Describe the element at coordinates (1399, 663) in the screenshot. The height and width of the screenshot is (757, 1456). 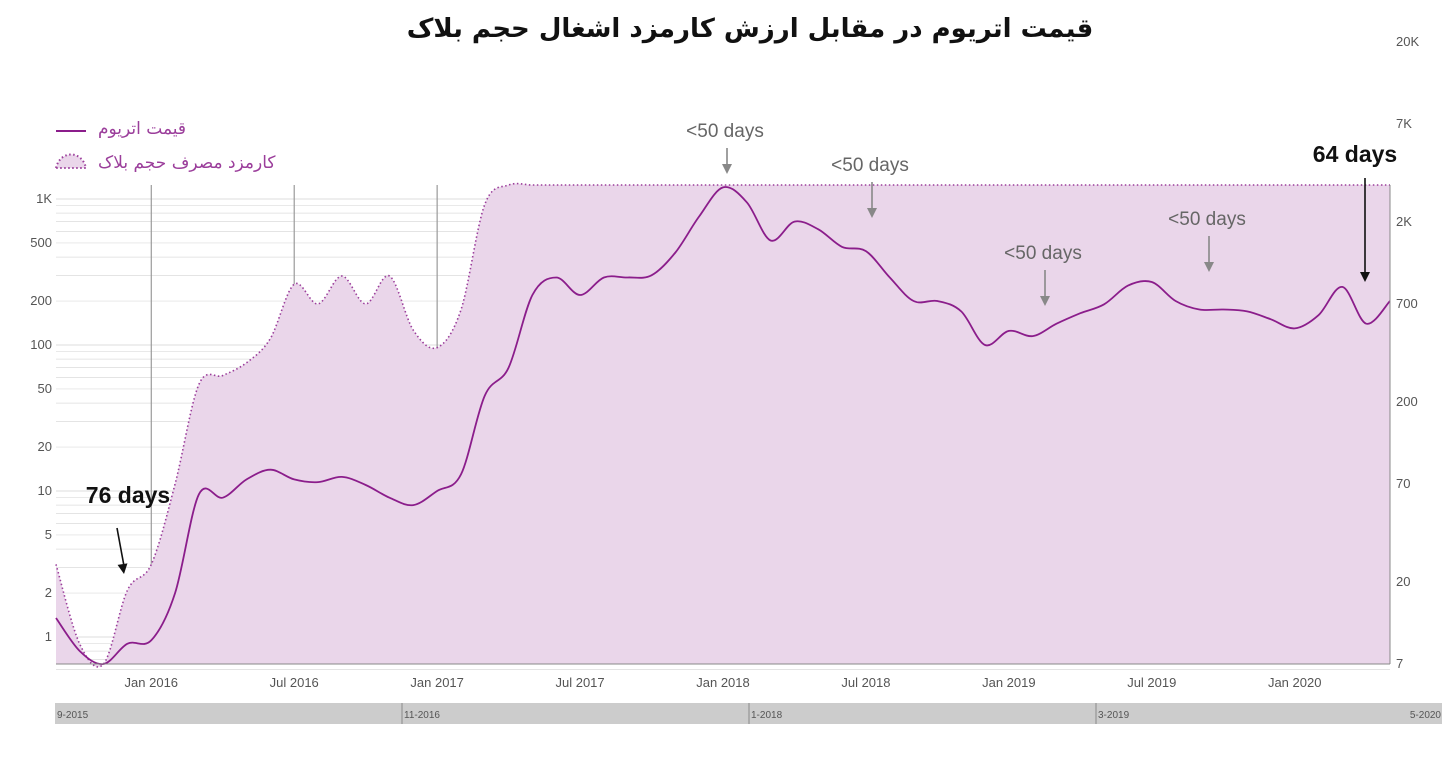
I see `y-right-tick-label: 7` at that location.